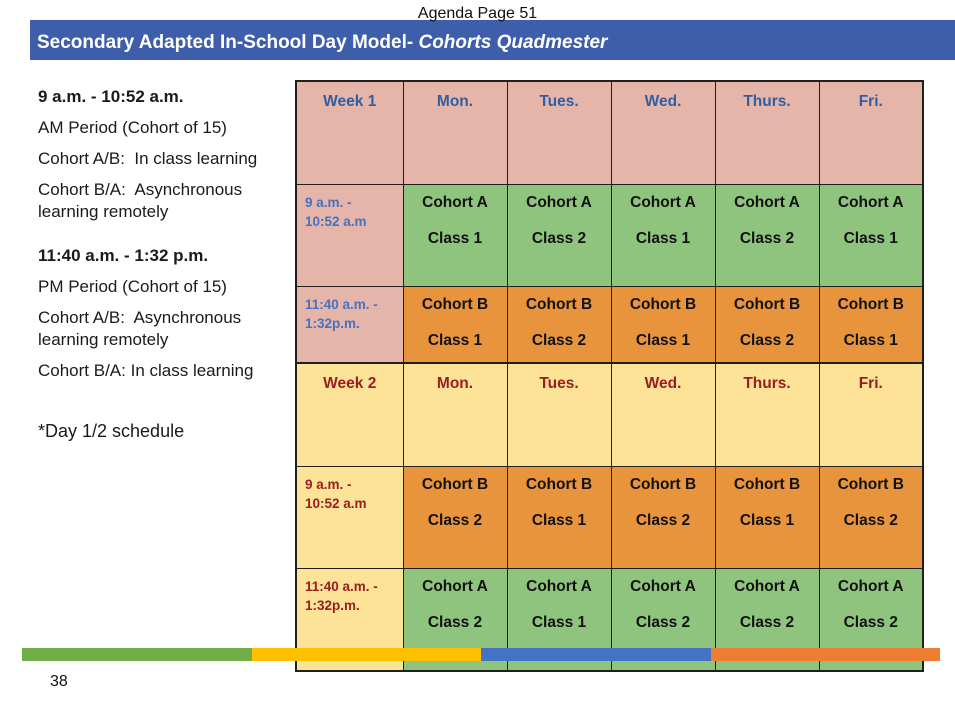 The height and width of the screenshot is (709, 955). I want to click on week2-am-mon-cell: Cohort B Class 2, so click(455, 517).